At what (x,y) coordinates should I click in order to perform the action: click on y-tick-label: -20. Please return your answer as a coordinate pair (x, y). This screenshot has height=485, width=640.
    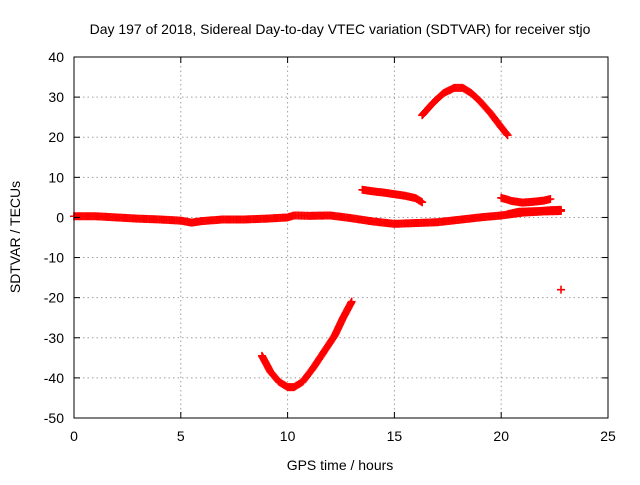
    Looking at the image, I should click on (54, 298).